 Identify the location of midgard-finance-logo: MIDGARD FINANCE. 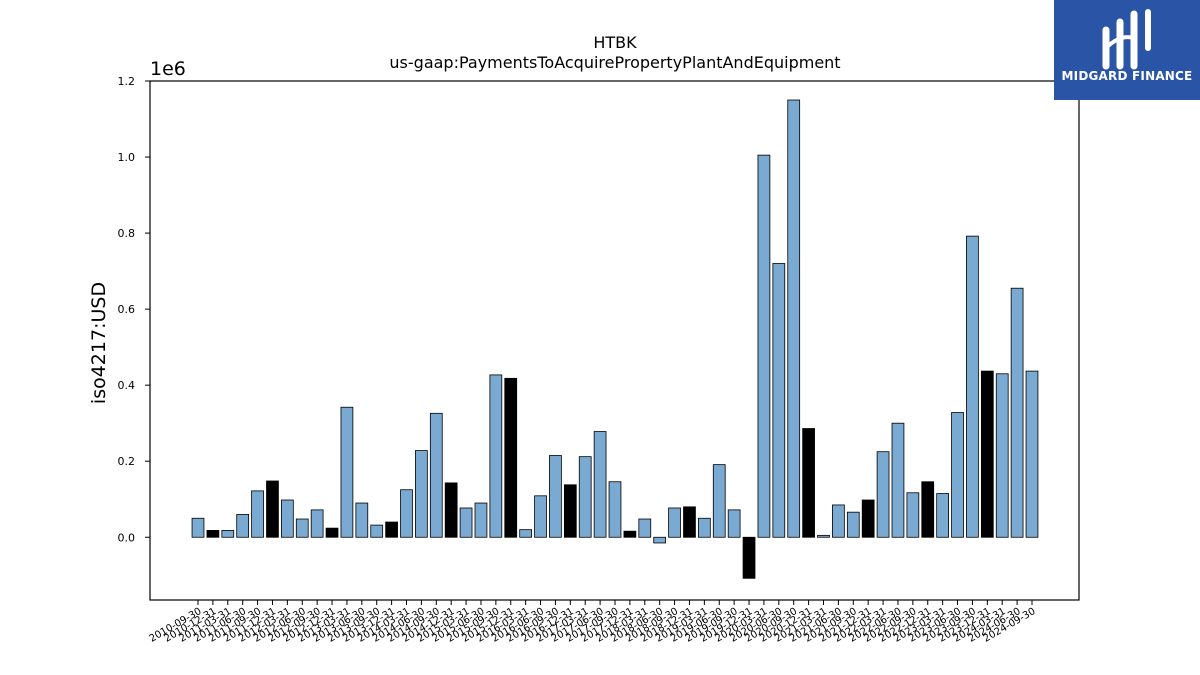
(1127, 50).